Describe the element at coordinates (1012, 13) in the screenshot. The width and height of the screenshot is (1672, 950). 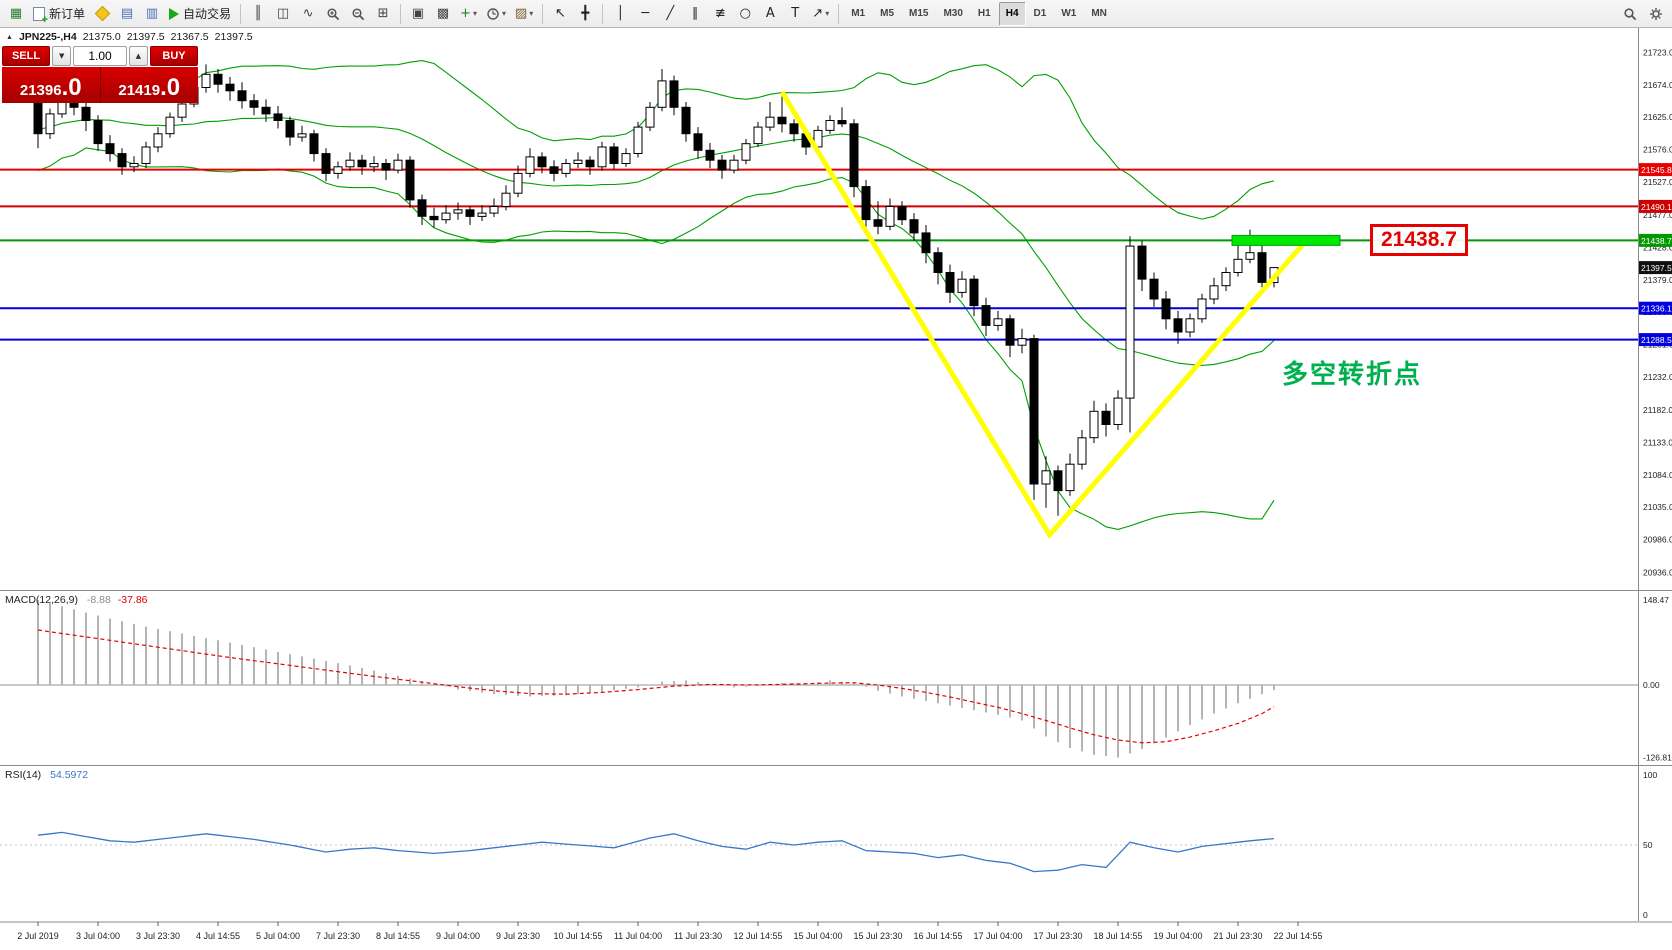
I see `timeframe-h4-button: H4` at that location.